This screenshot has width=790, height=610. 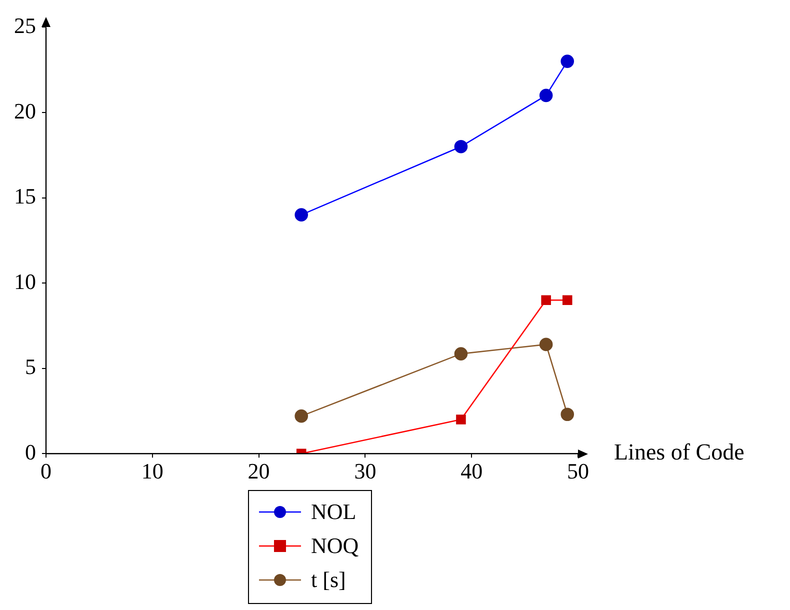 What do you see at coordinates (333, 512) in the screenshot?
I see `legend-label: NOL` at bounding box center [333, 512].